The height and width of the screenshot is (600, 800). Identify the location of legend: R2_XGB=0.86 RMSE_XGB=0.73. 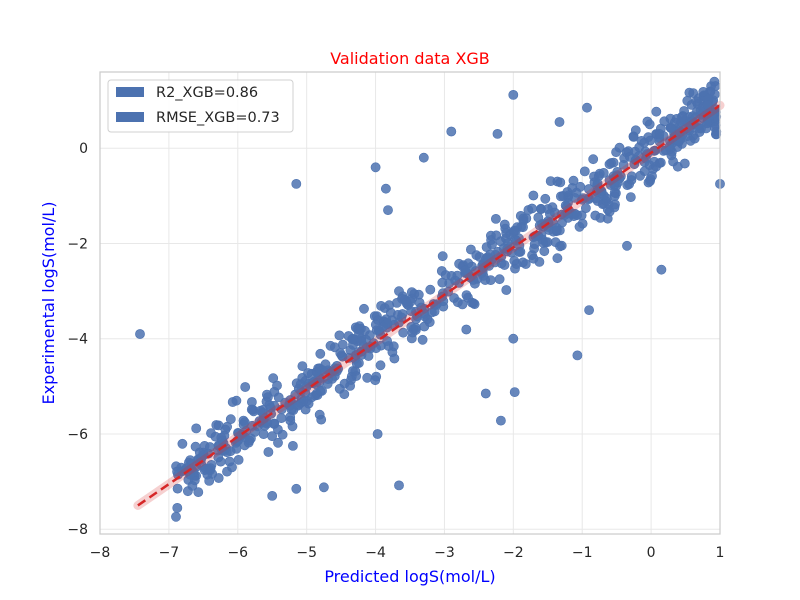
(200, 106).